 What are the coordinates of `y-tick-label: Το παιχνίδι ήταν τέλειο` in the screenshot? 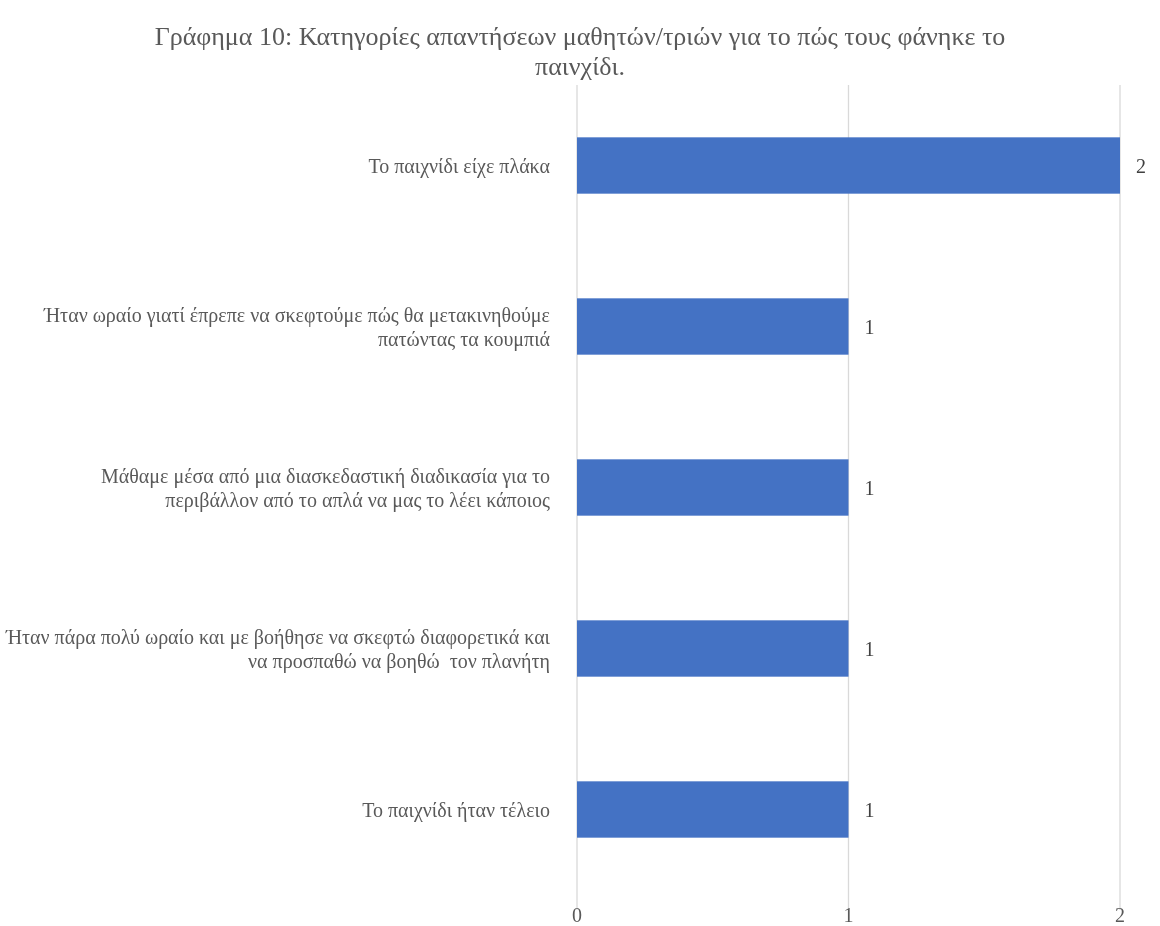 It's located at (456, 810).